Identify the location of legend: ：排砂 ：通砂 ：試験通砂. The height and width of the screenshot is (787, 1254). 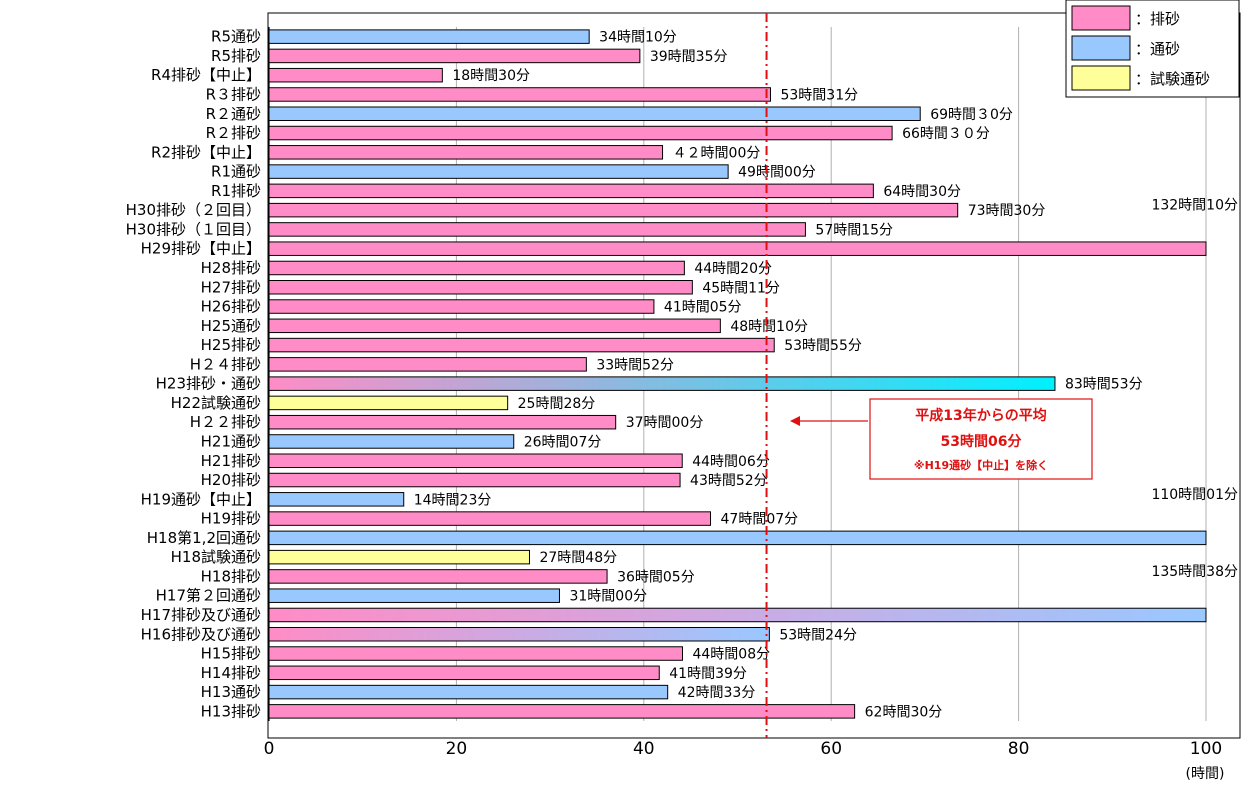
(1152, 49).